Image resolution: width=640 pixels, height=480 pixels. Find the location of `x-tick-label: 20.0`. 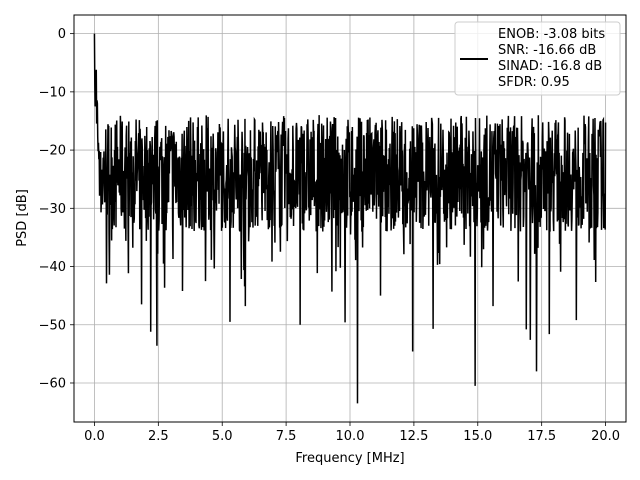

x-tick-label: 20.0 is located at coordinates (605, 436).